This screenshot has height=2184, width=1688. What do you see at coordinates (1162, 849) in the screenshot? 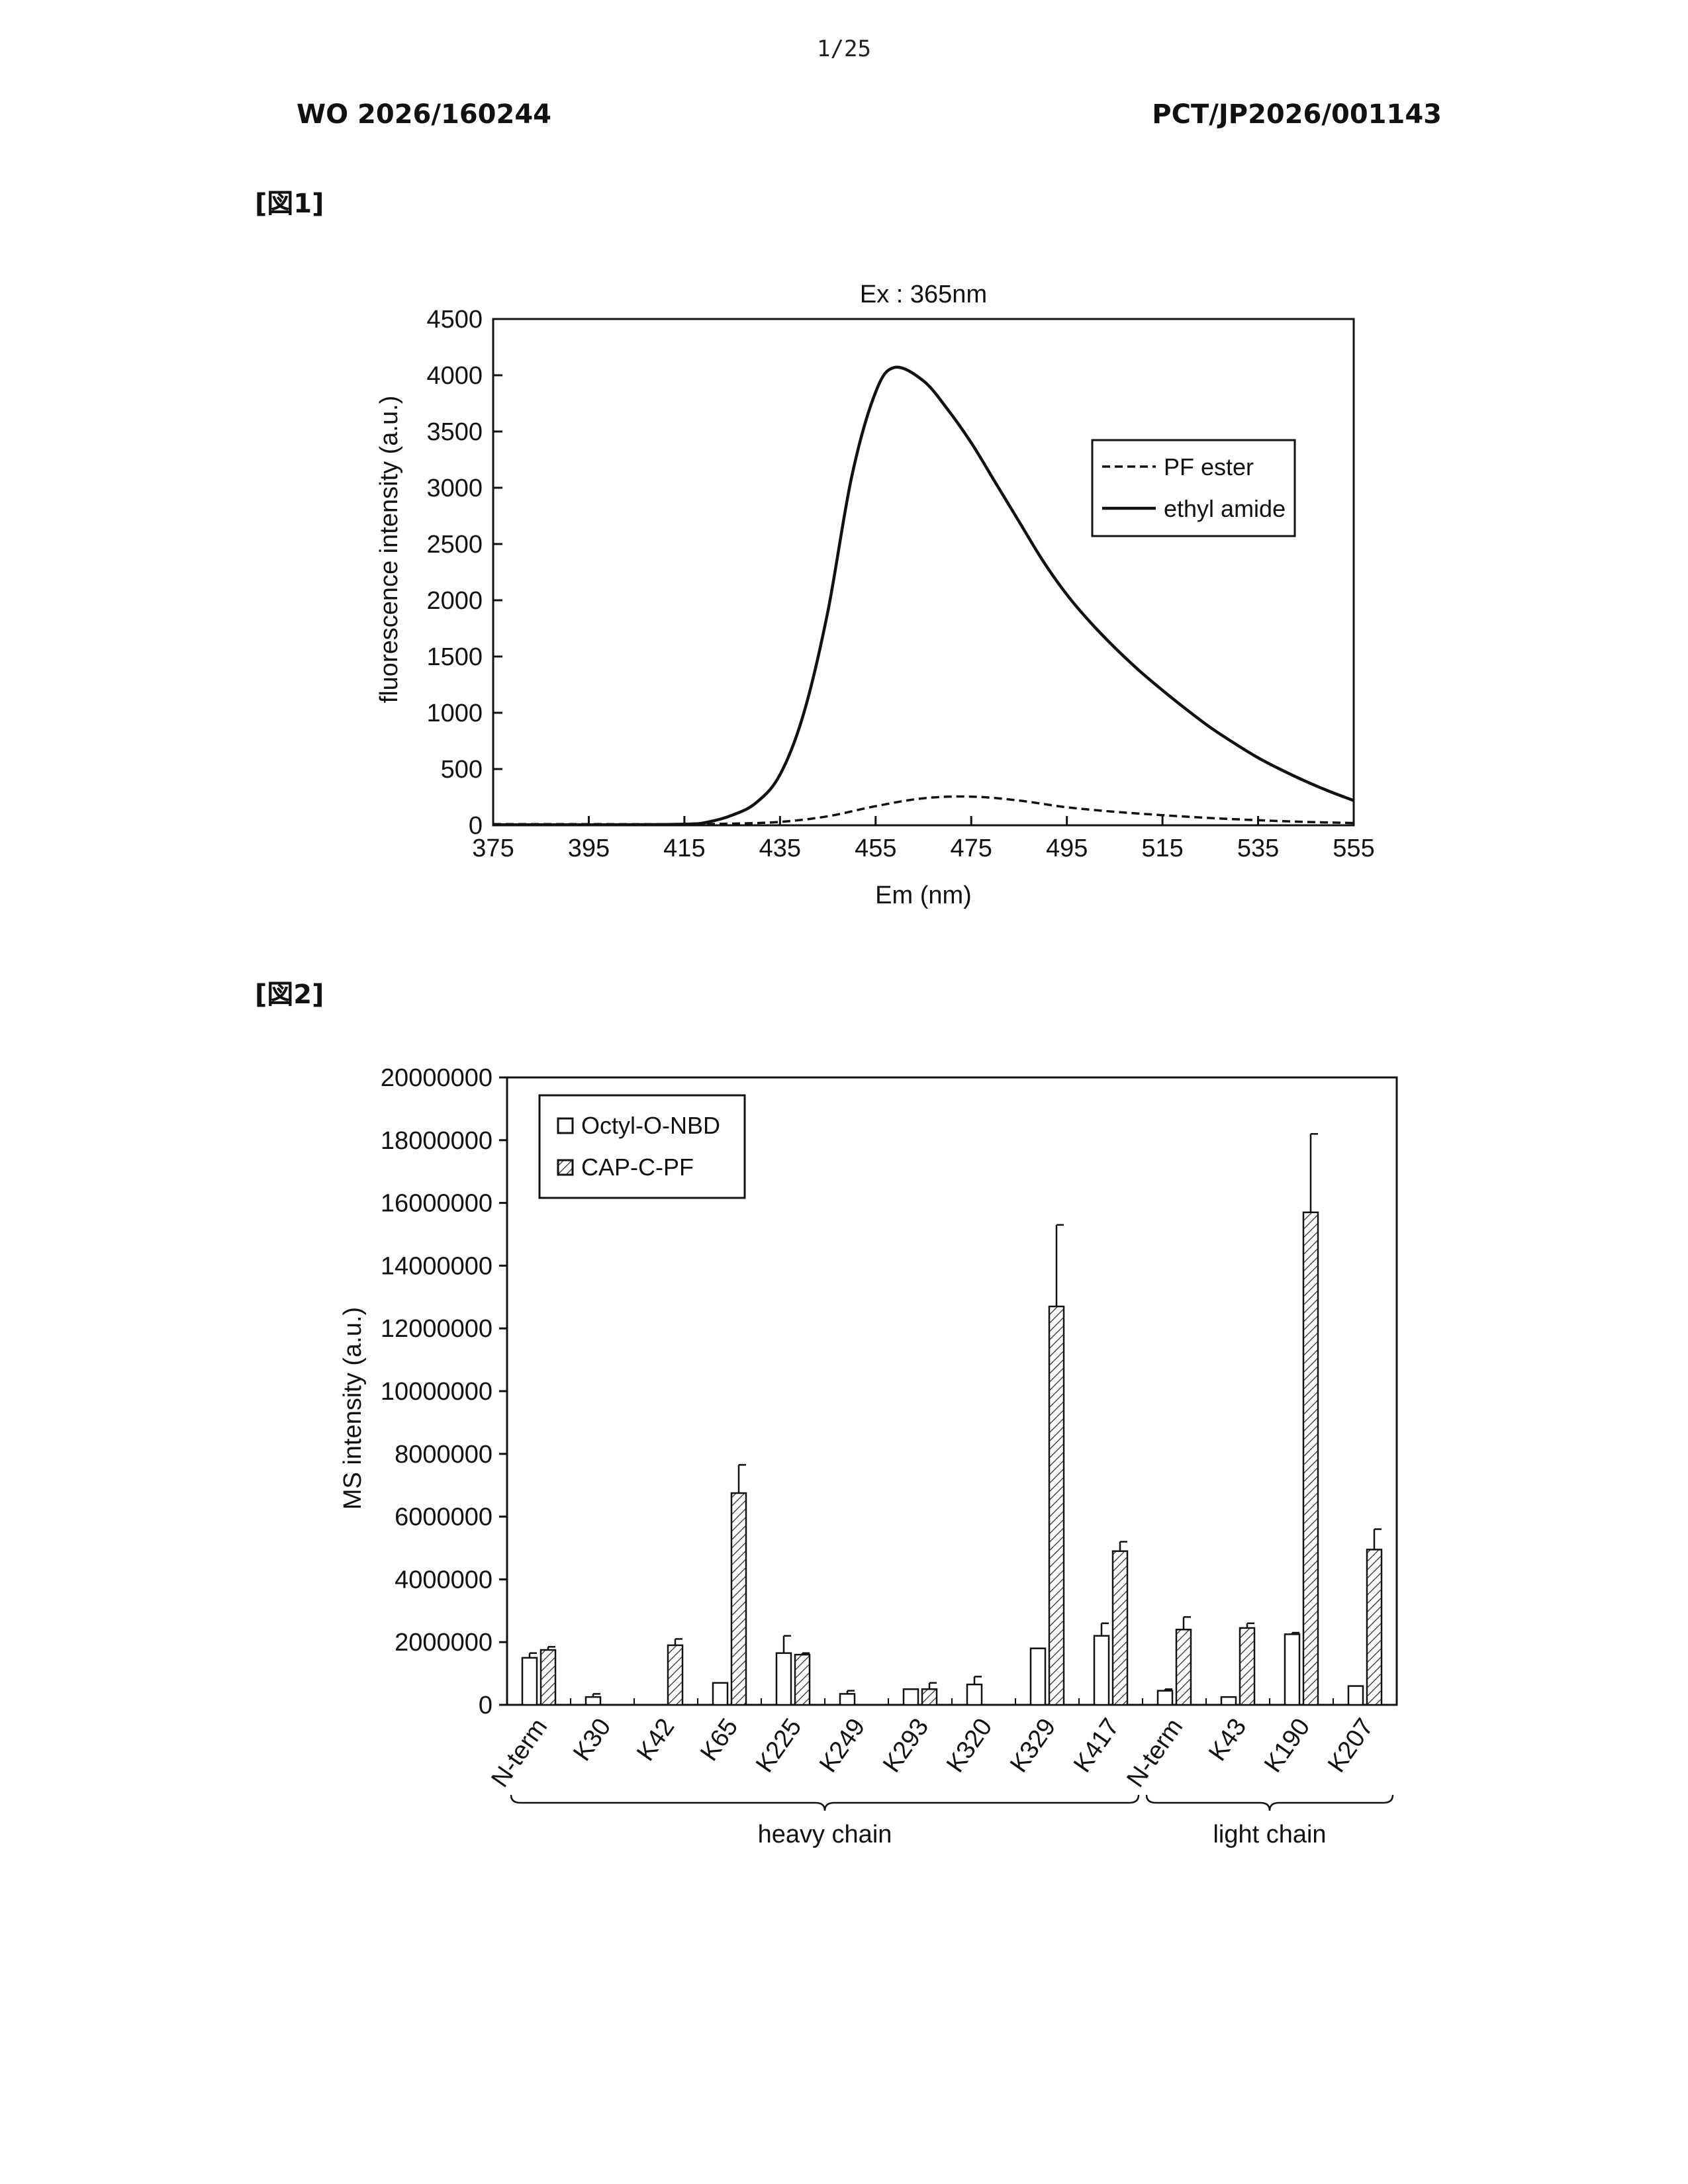
I see `chart-1-x-tick-label: 515` at bounding box center [1162, 849].